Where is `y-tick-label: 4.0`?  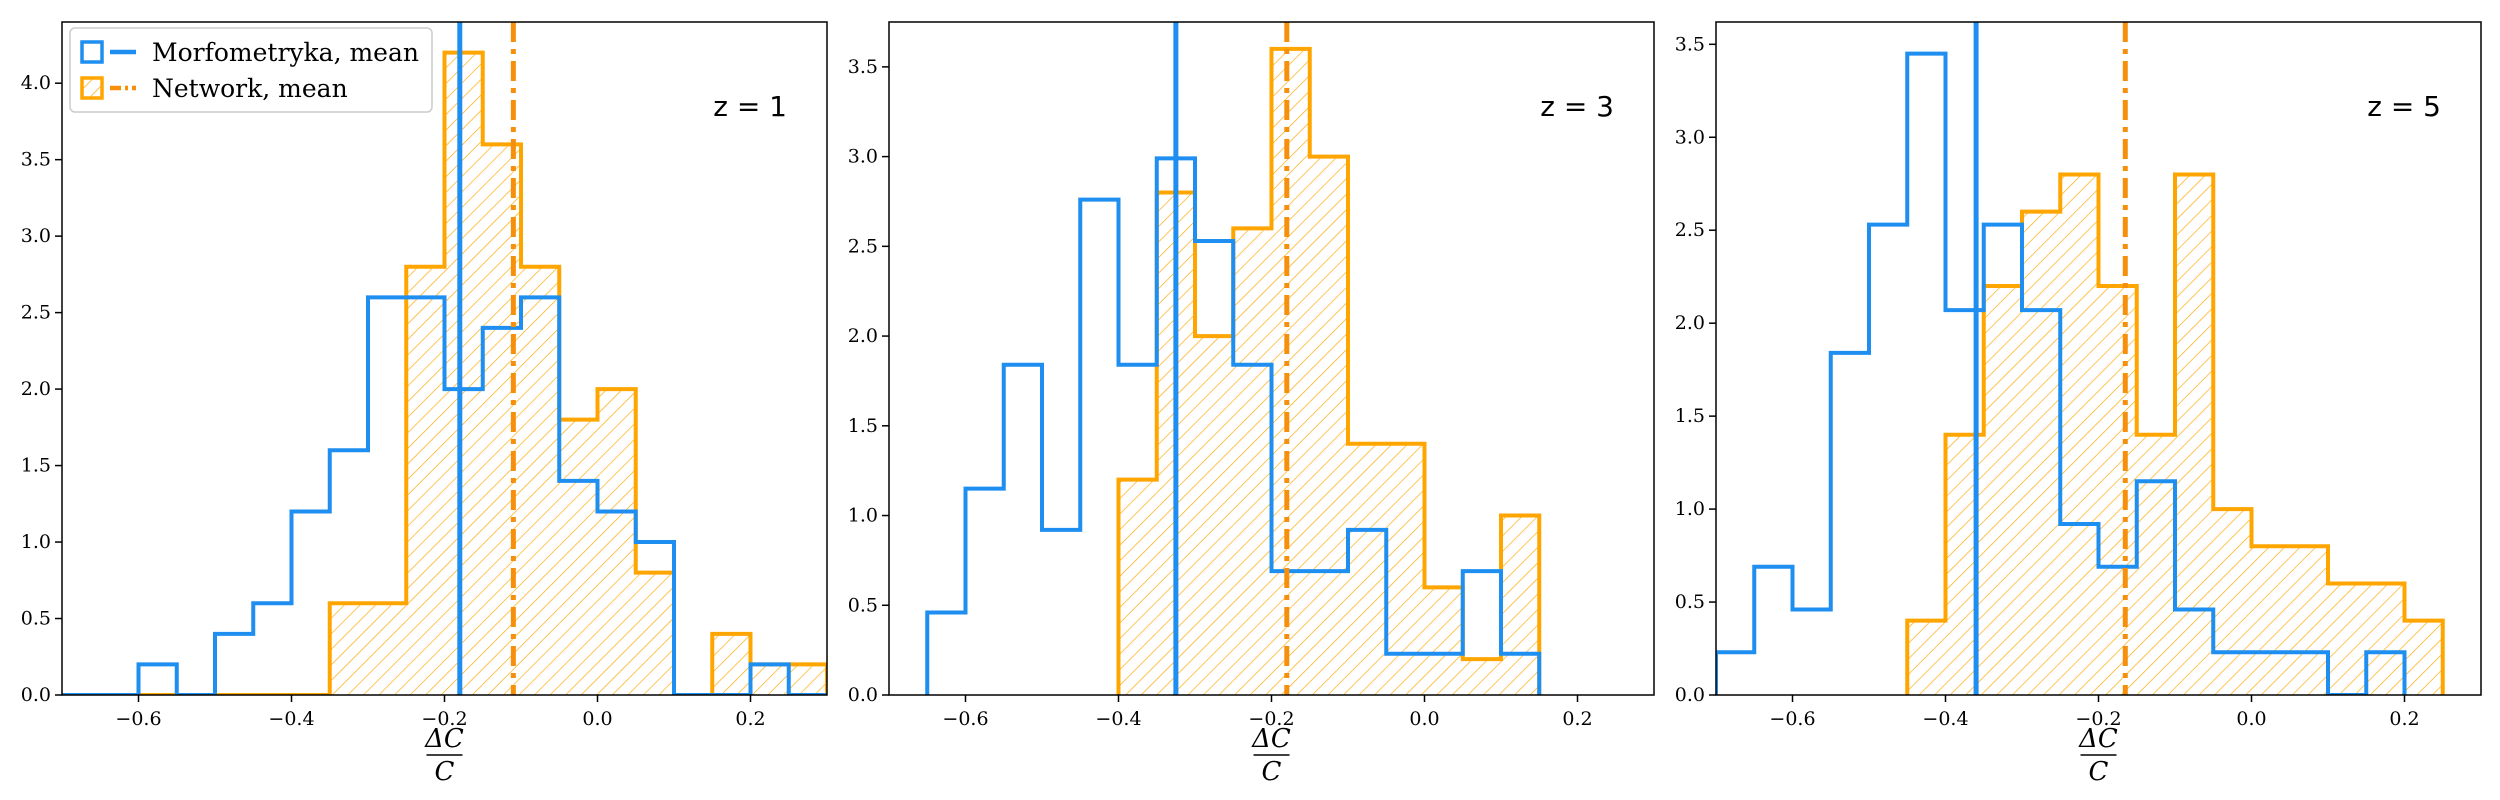
y-tick-label: 4.0 is located at coordinates (36, 83).